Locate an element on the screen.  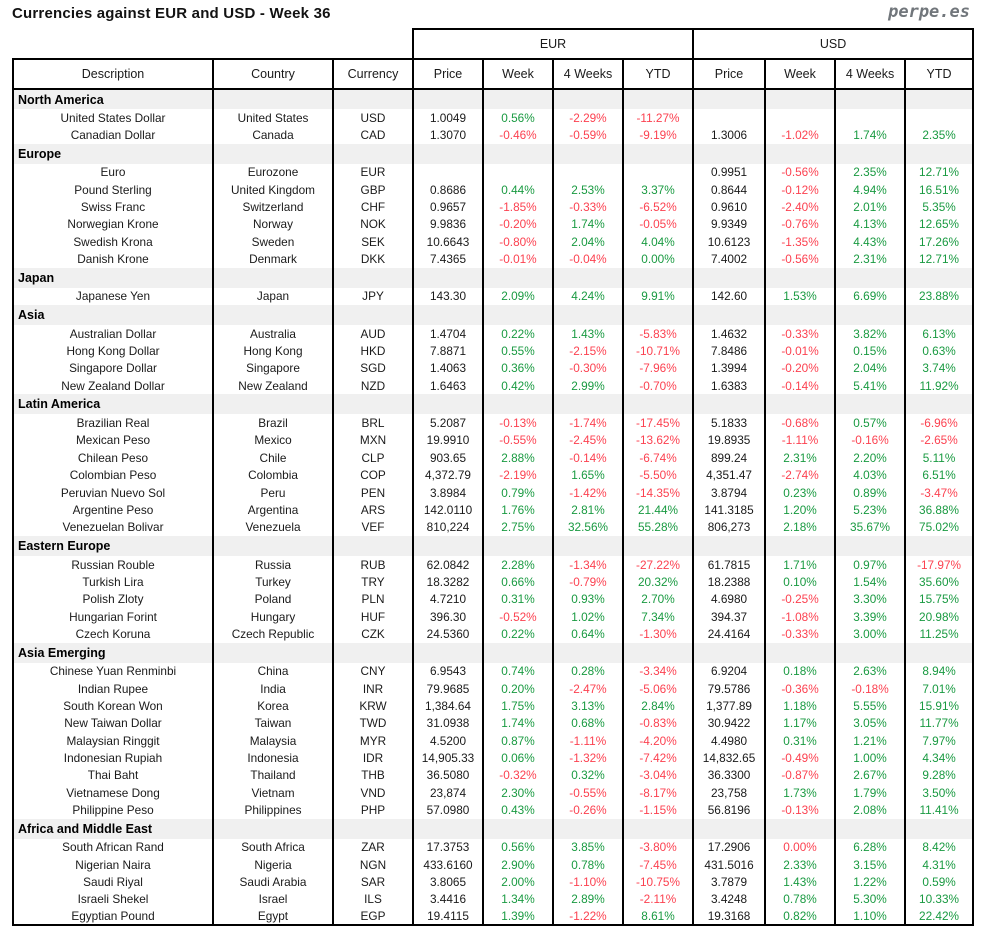
cell-description: Brazilian Real is located at coordinates (113, 423).